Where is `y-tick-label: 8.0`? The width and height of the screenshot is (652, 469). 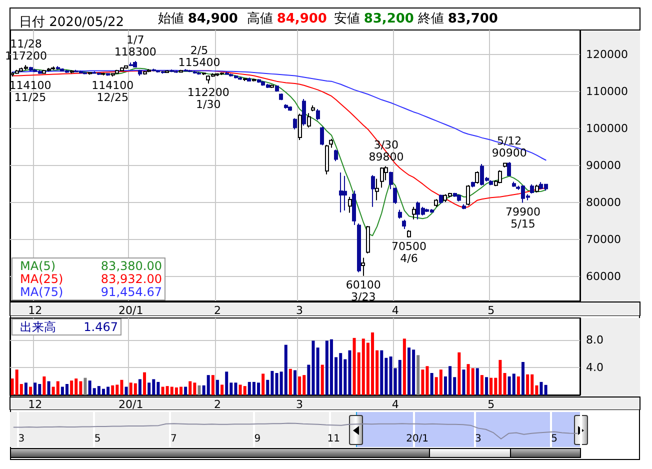 y-tick-label: 8.0 is located at coordinates (595, 340).